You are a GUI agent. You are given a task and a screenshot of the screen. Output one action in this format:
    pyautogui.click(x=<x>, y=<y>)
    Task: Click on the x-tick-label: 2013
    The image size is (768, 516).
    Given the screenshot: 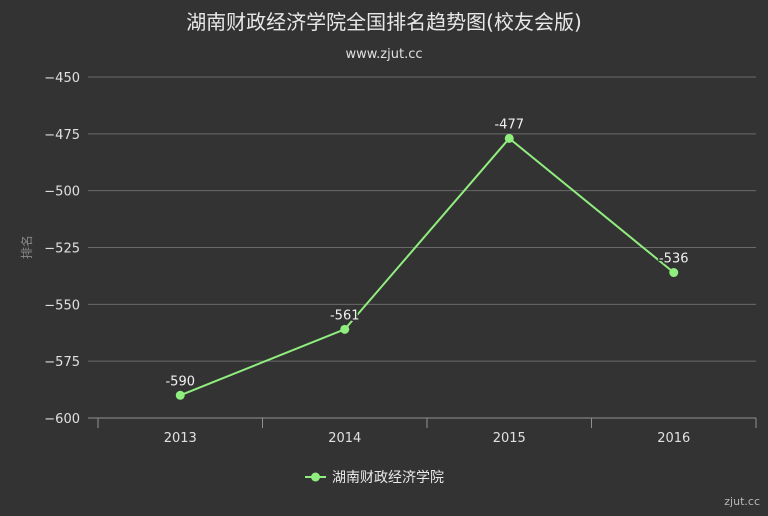 What is the action you would take?
    pyautogui.click(x=180, y=438)
    